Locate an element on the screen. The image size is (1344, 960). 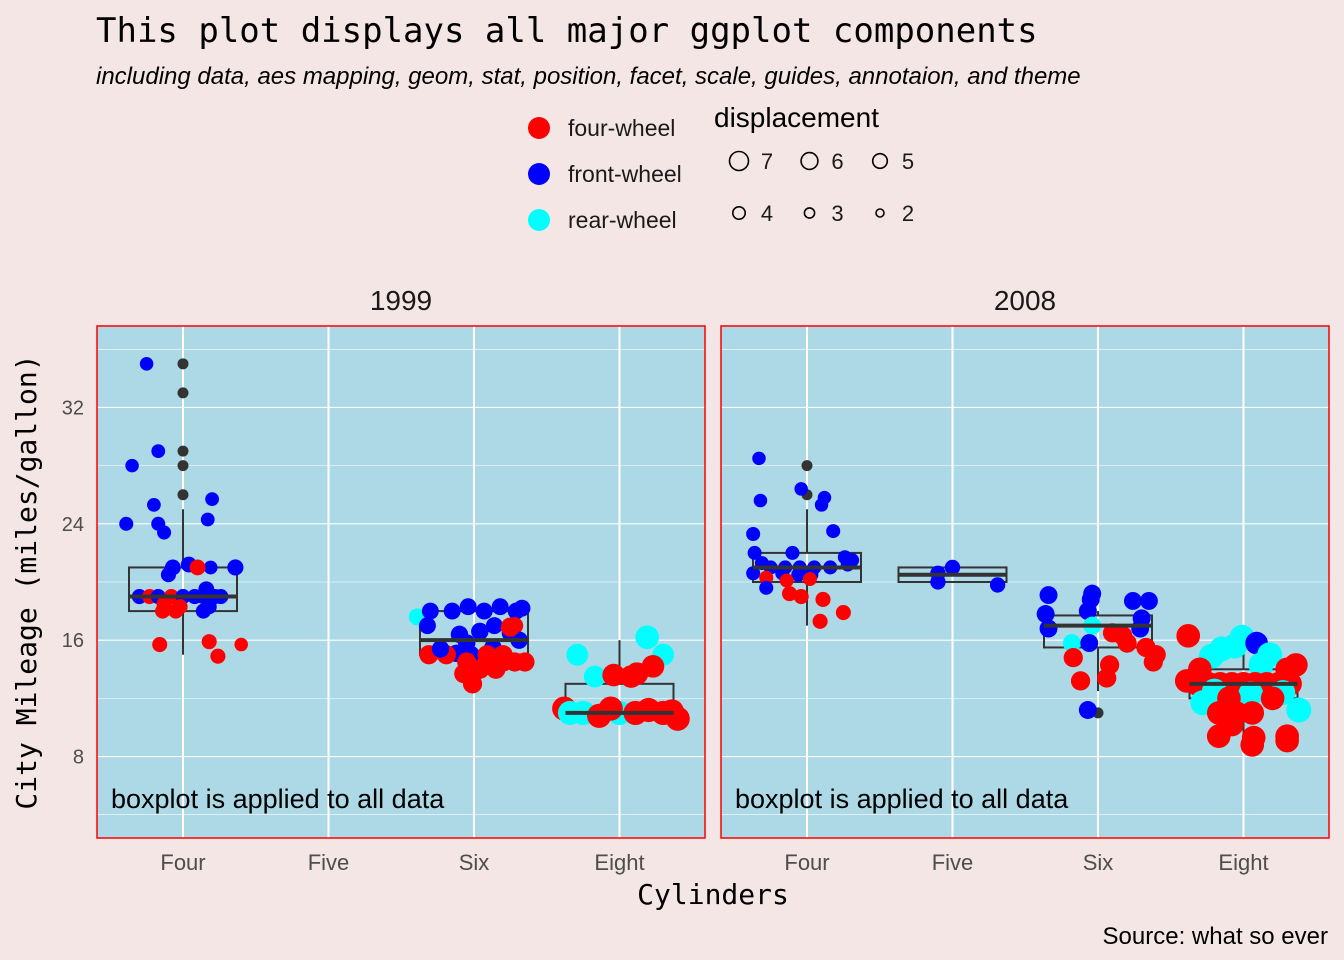
x-tick-label: Eight is located at coordinates (1243, 862).